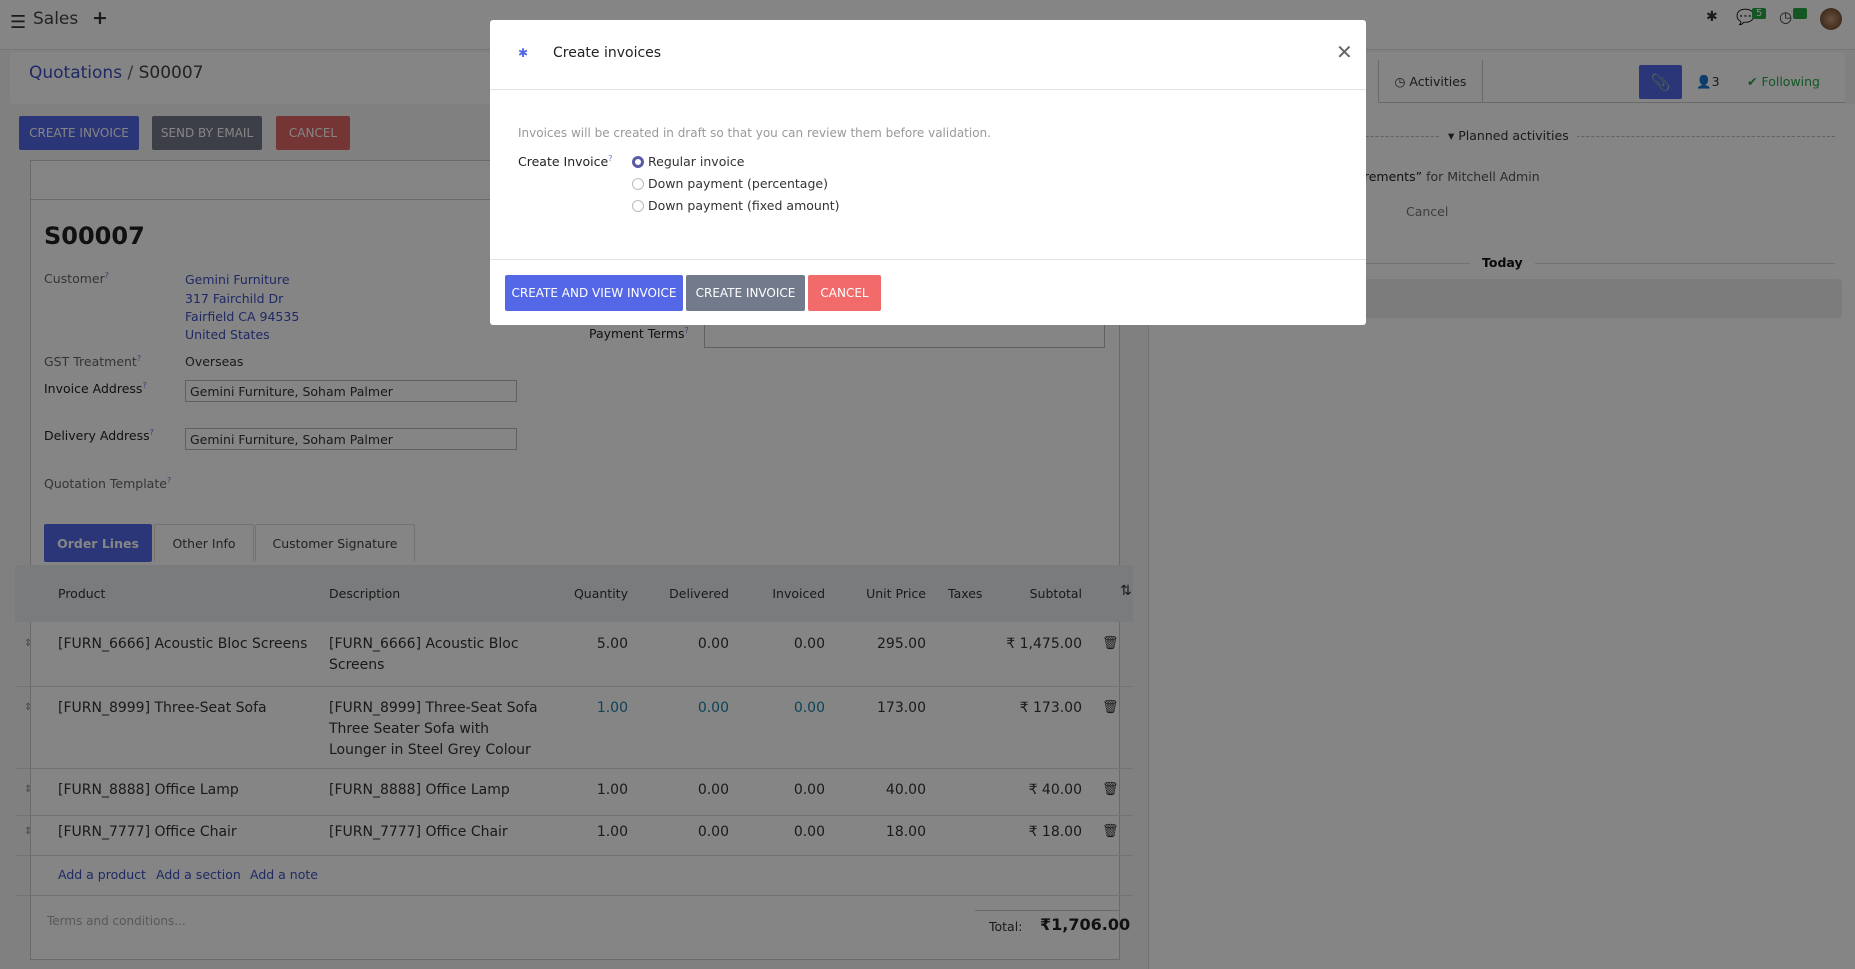 This screenshot has height=969, width=1855. Describe the element at coordinates (928, 259) in the screenshot. I see `footer-divider` at that location.